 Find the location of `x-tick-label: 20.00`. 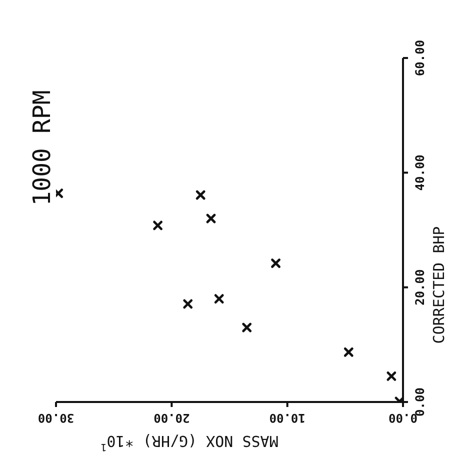

x-tick-label: 20.00 is located at coordinates (172, 418).